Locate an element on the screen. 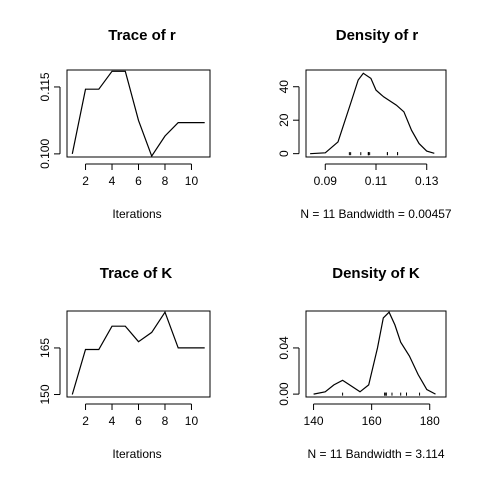  trace-r-series-line is located at coordinates (138, 114).